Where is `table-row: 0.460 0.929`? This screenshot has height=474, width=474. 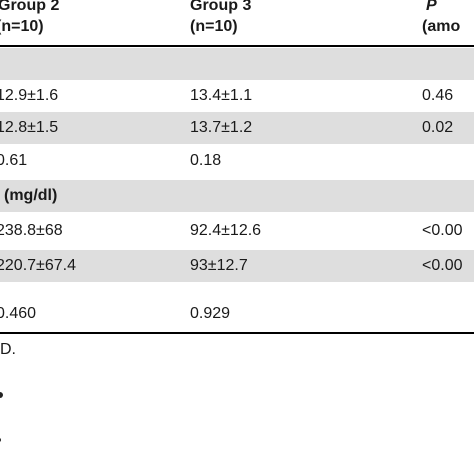
table-row: 0.460 0.929 is located at coordinates (237, 314).